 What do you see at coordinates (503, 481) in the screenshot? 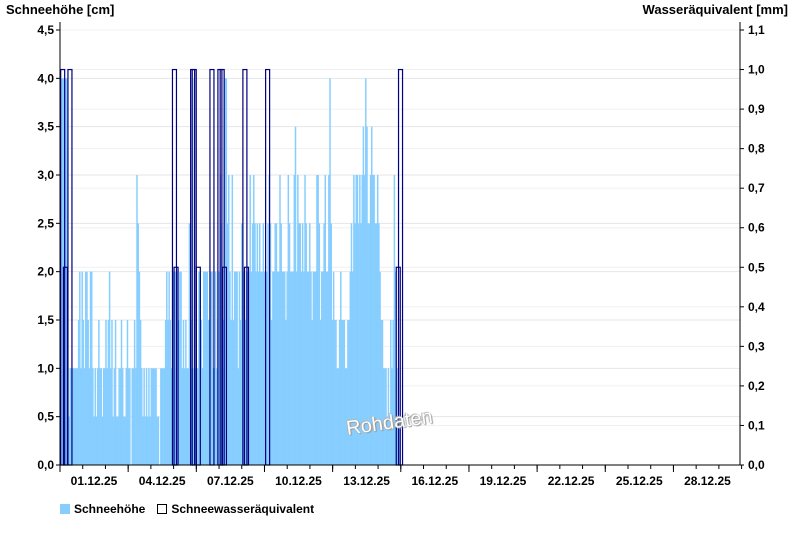
I see `x-tick-label-6: 19.12.25` at bounding box center [503, 481].